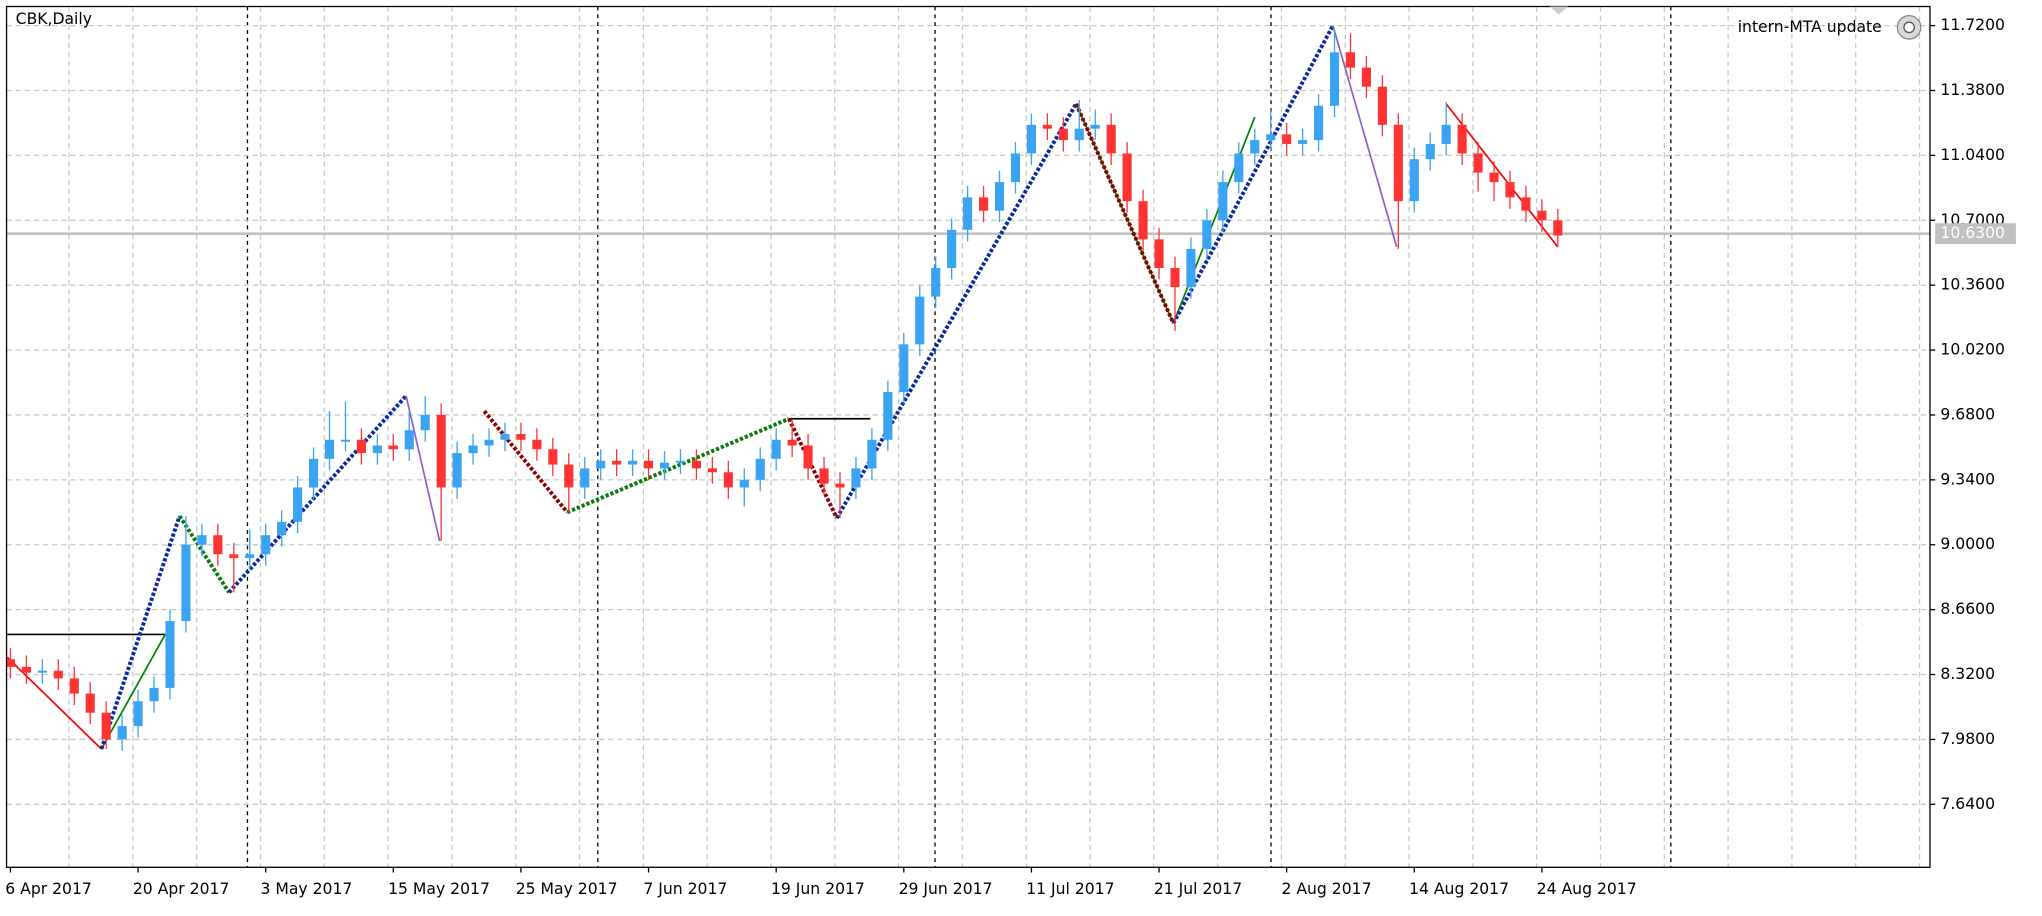 This screenshot has width=2042, height=916. I want to click on y-tick-label: 11.0400, so click(1972, 155).